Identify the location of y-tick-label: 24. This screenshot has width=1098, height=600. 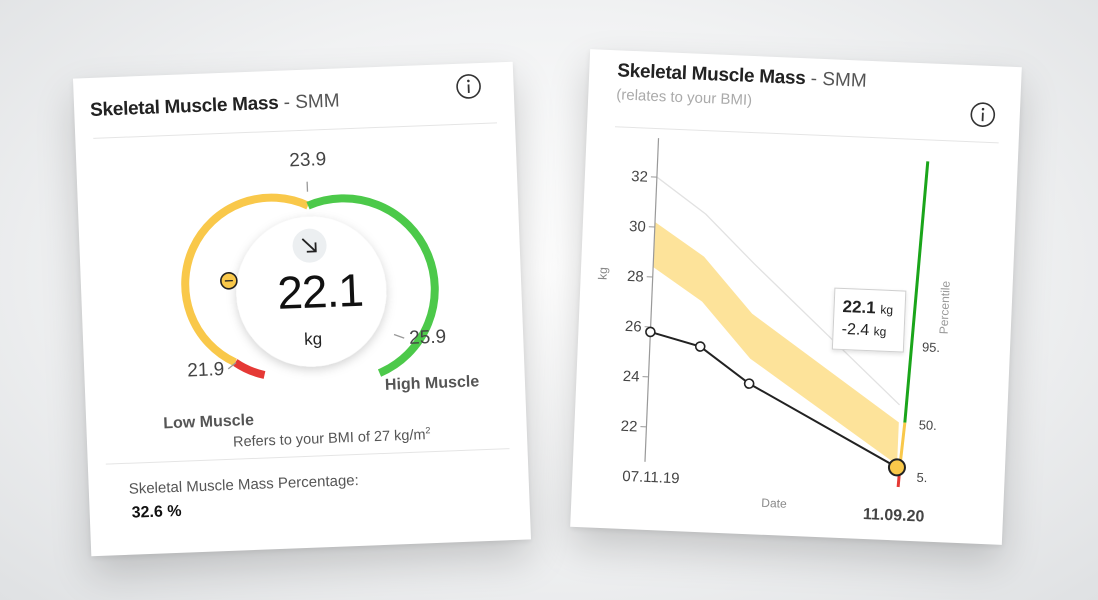
(630, 377).